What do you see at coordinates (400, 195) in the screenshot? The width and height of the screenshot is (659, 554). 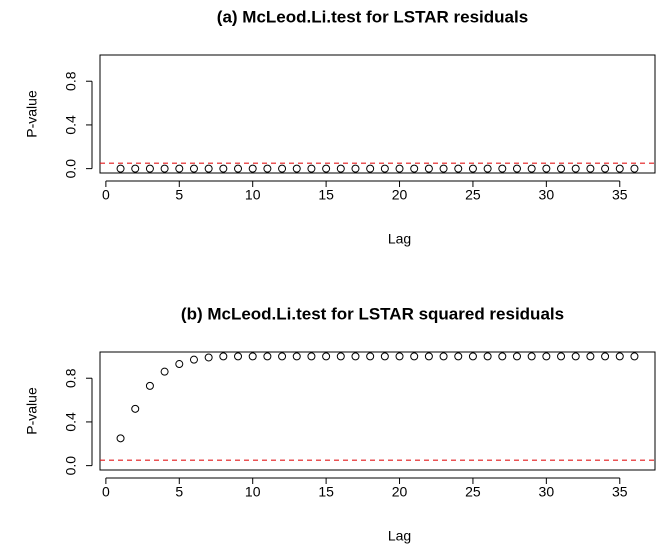 I see `x-tick-label: 20` at bounding box center [400, 195].